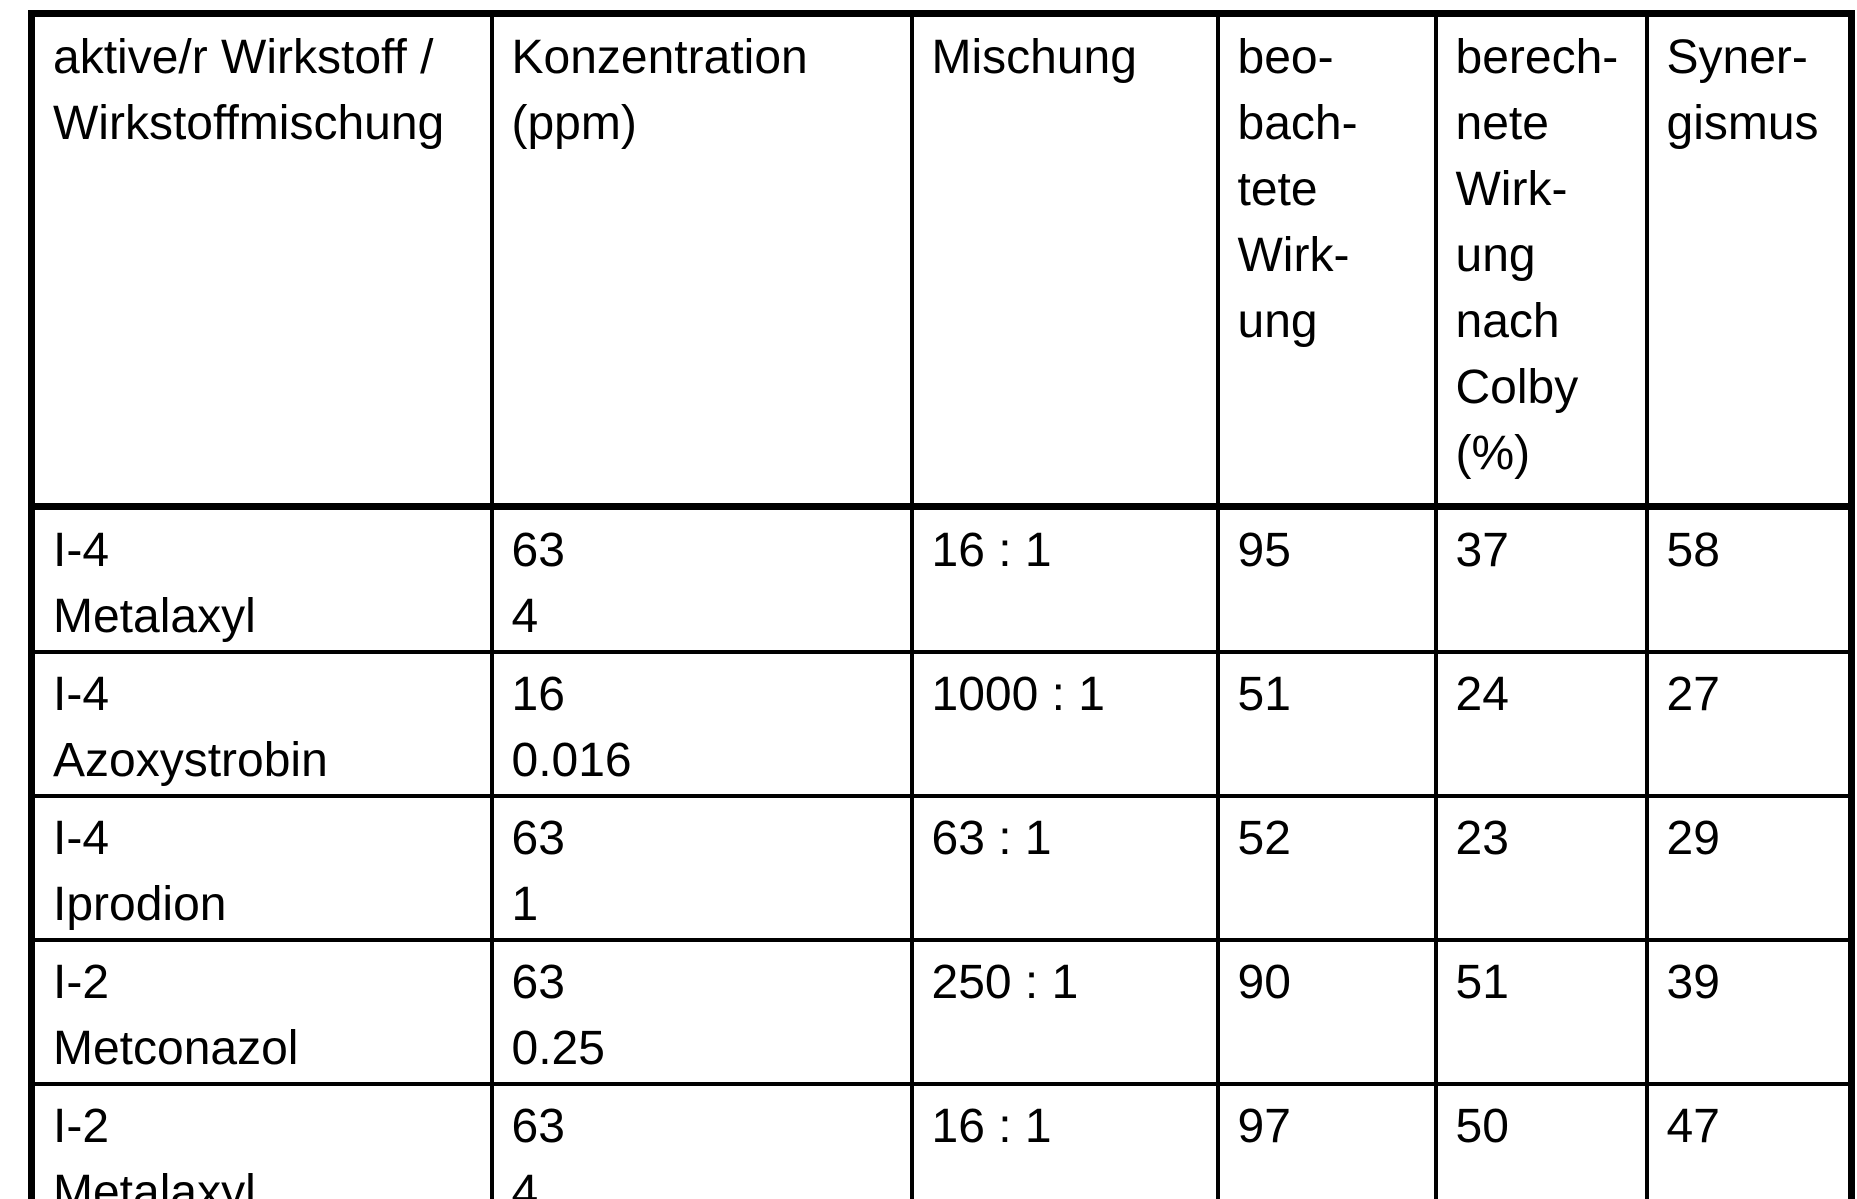  What do you see at coordinates (1749, 1012) in the screenshot?
I see `cell-synergismus: 39` at bounding box center [1749, 1012].